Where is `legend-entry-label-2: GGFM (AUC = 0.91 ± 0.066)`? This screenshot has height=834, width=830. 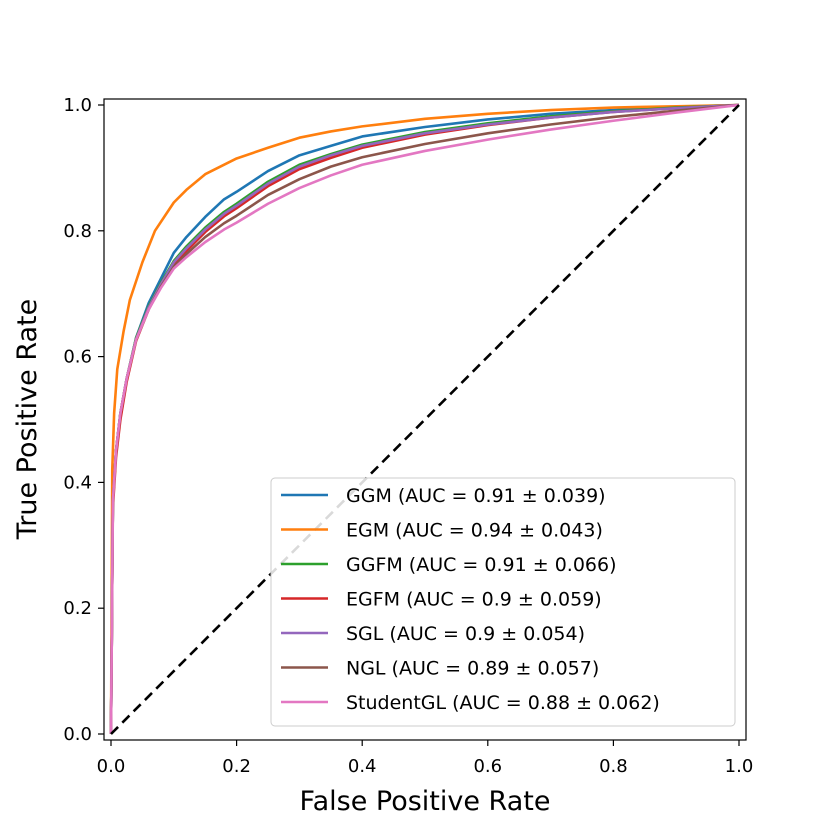
legend-entry-label-2: GGFM (AUC = 0.91 ± 0.066) is located at coordinates (481, 565).